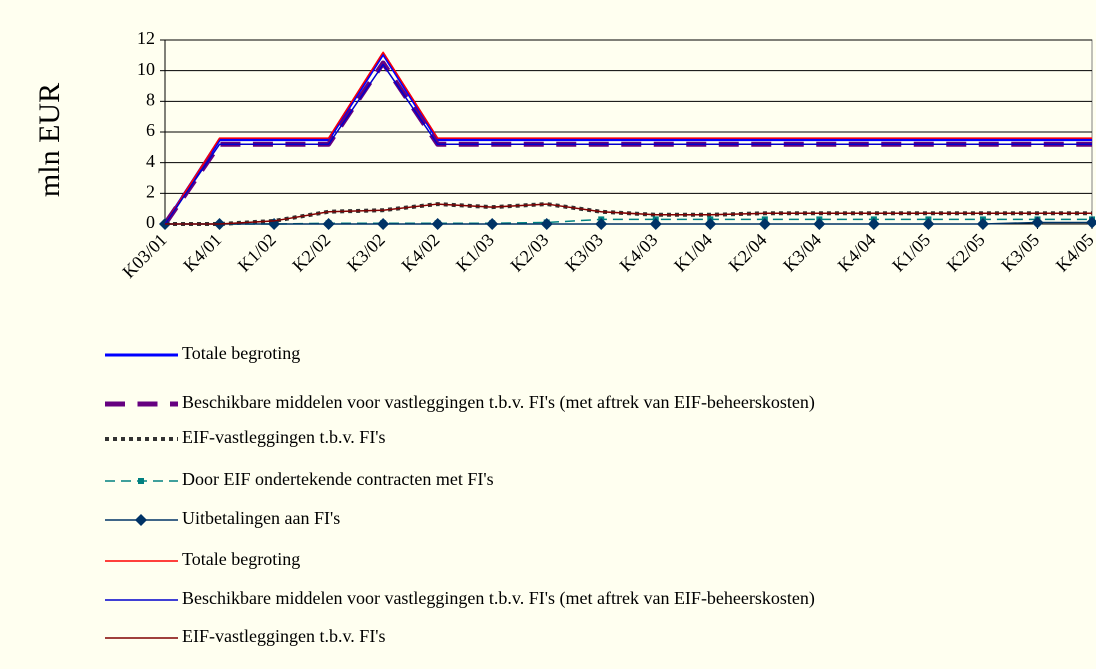 The image size is (1096, 669). I want to click on legend-label: Uitbetalingen aan FI's, so click(261, 518).